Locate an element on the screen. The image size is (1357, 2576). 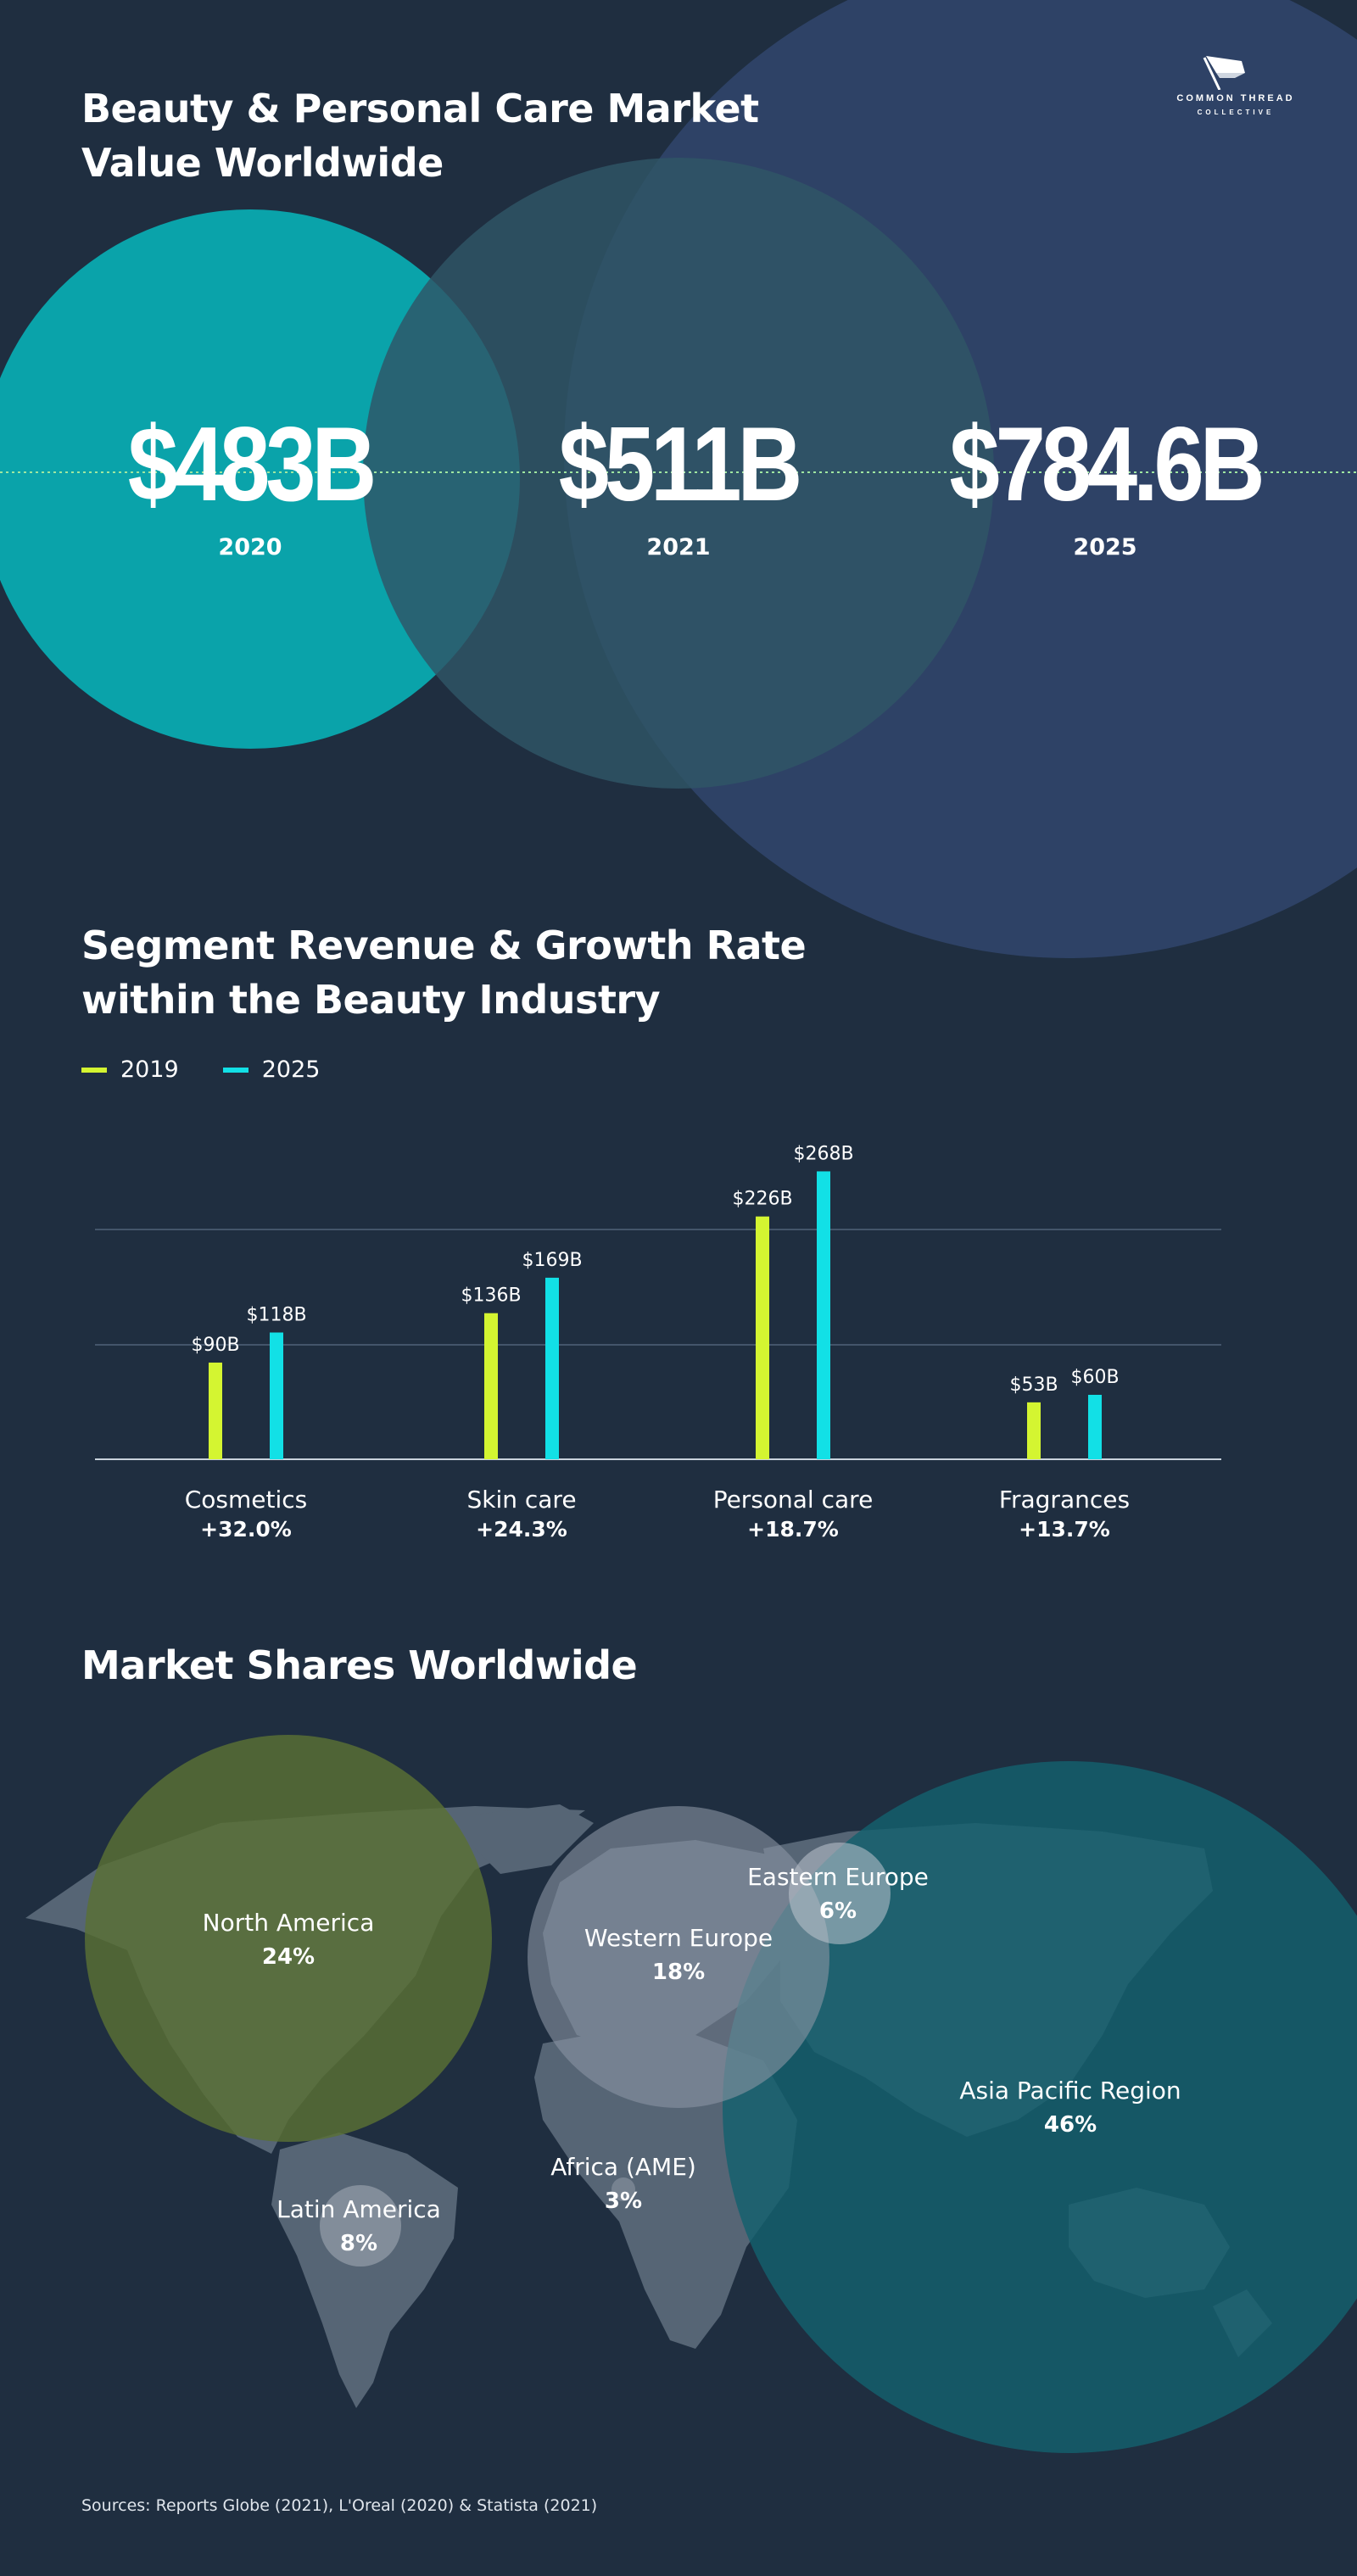
category-growth: +18.7% is located at coordinates (793, 1529).